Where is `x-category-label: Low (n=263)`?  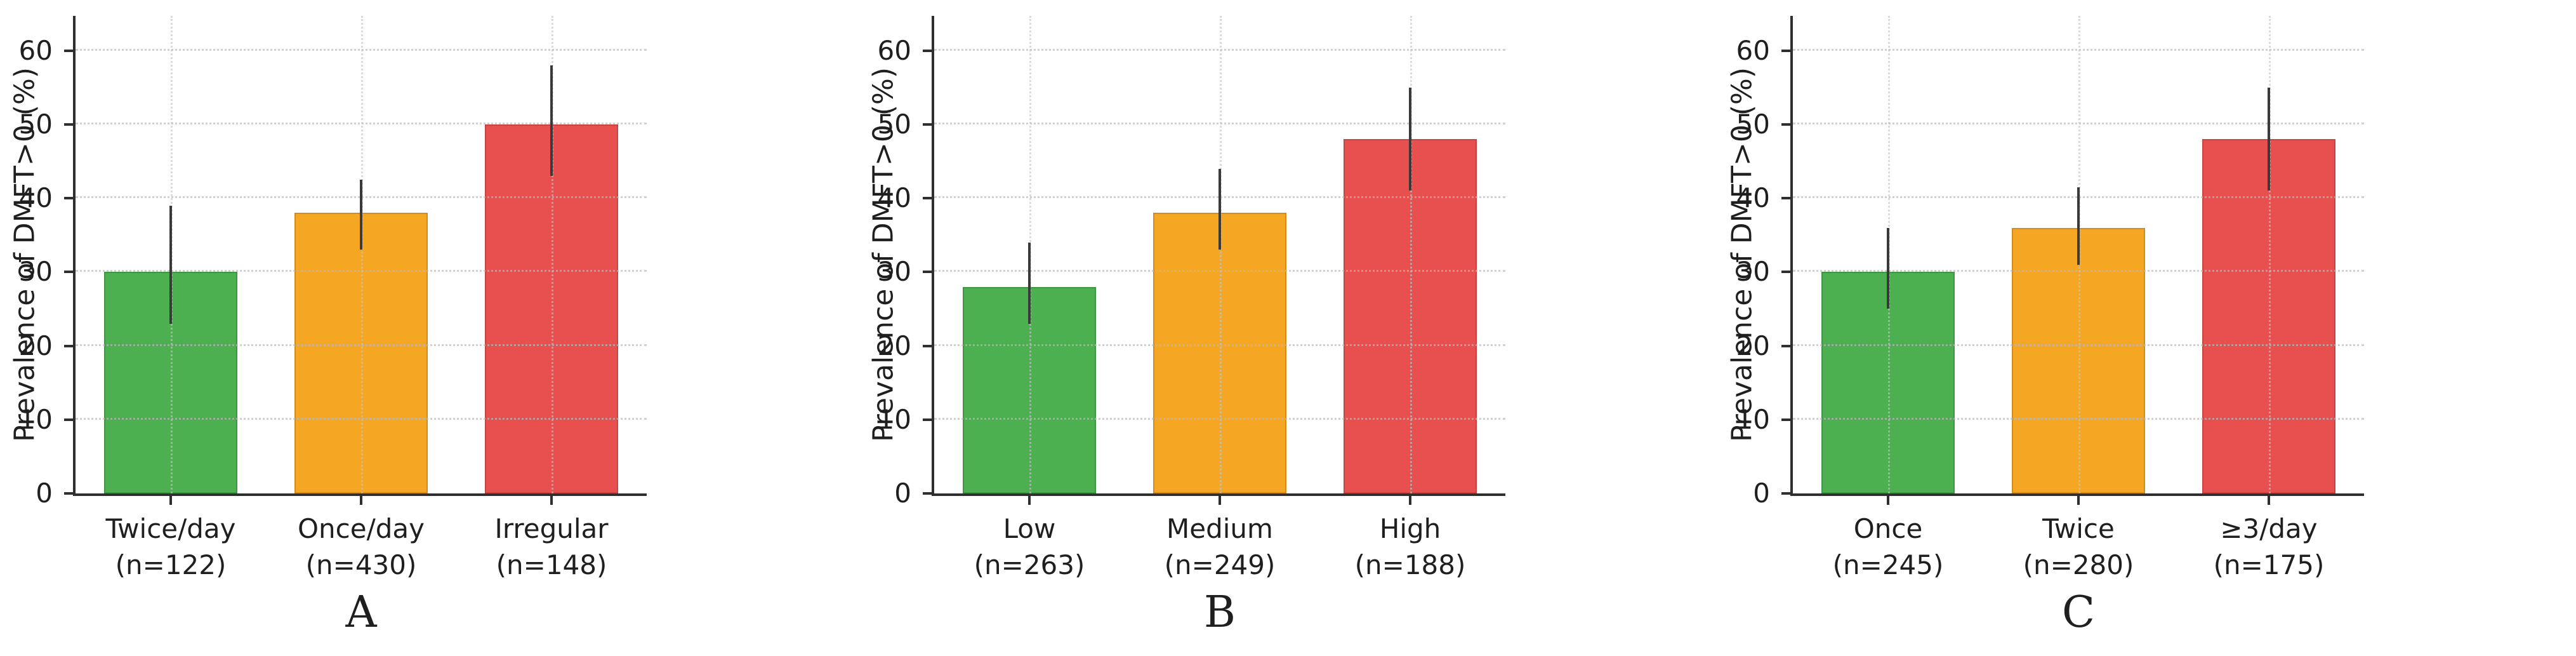 x-category-label: Low (n=263) is located at coordinates (1029, 546).